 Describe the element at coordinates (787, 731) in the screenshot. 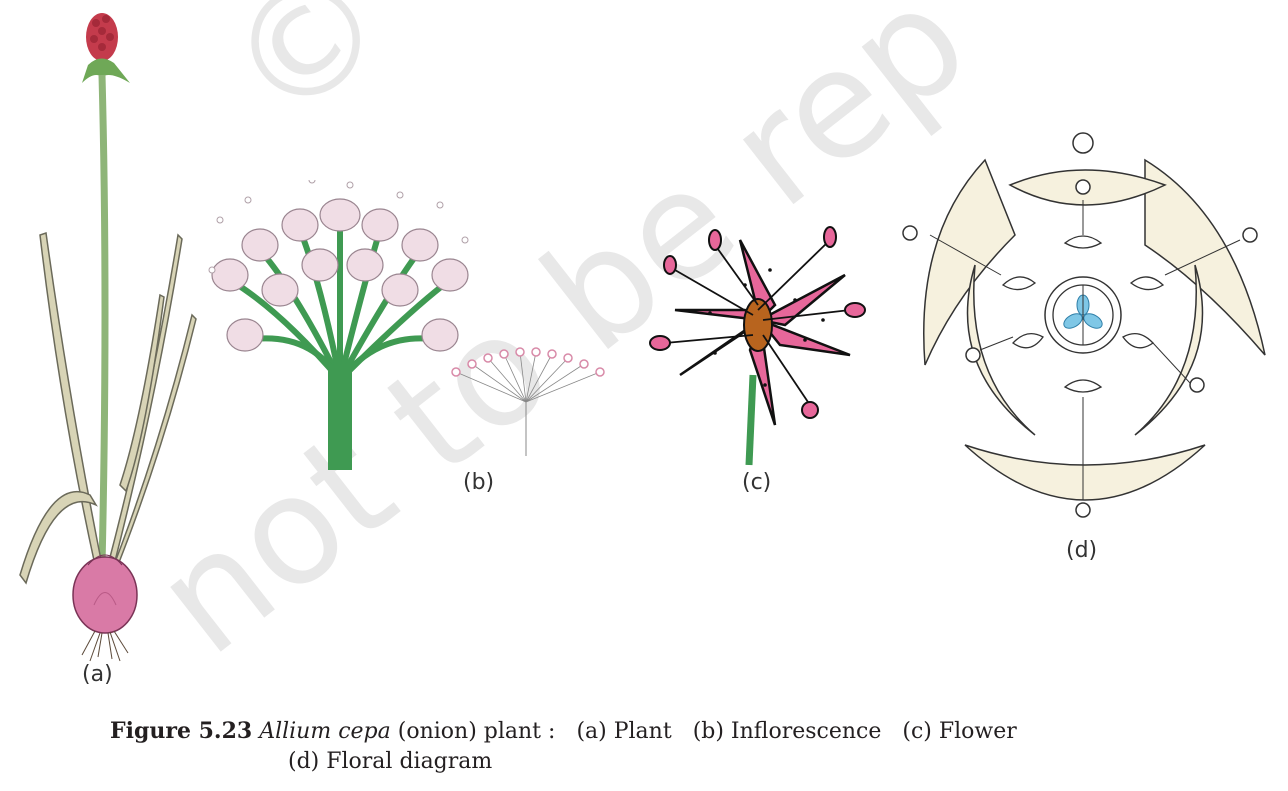

I see `caption-item-b: (b) Inflorescence` at that location.